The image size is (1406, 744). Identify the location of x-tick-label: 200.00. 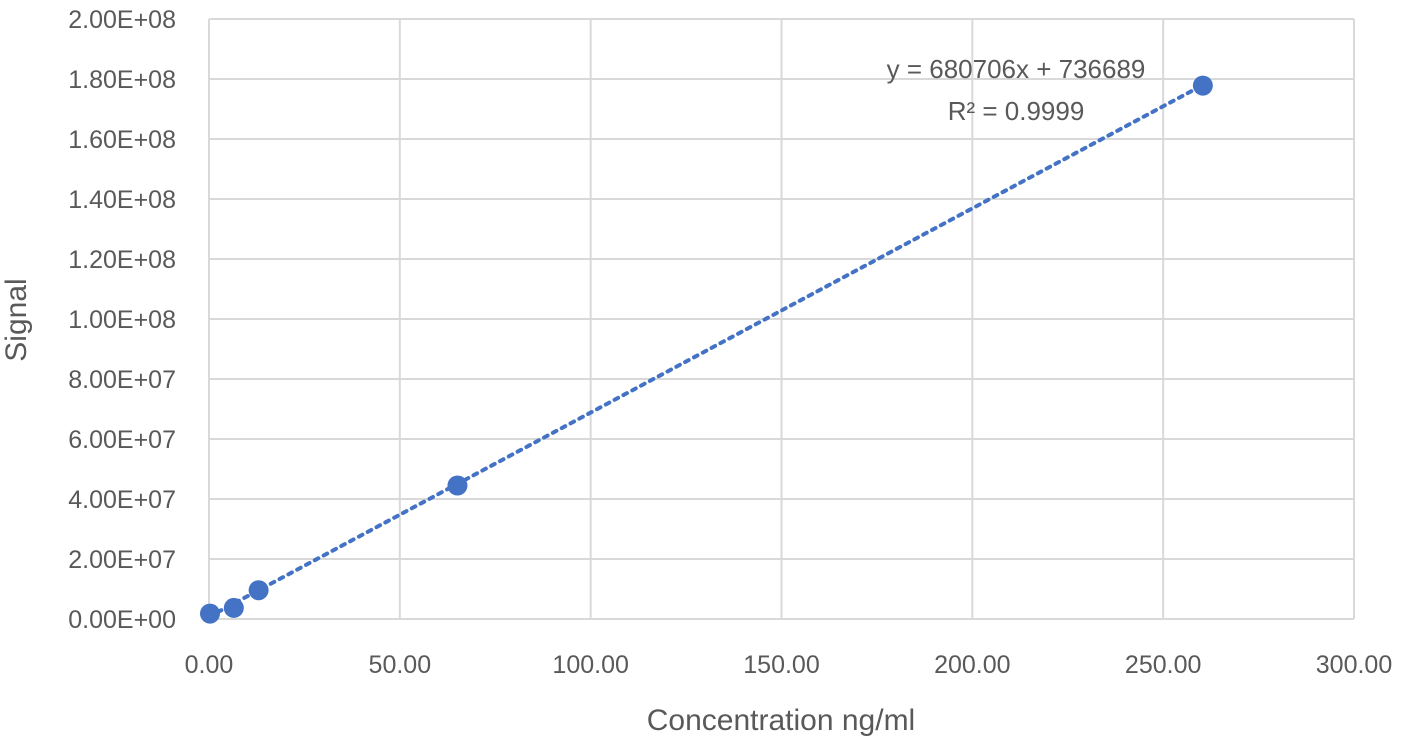
(972, 665).